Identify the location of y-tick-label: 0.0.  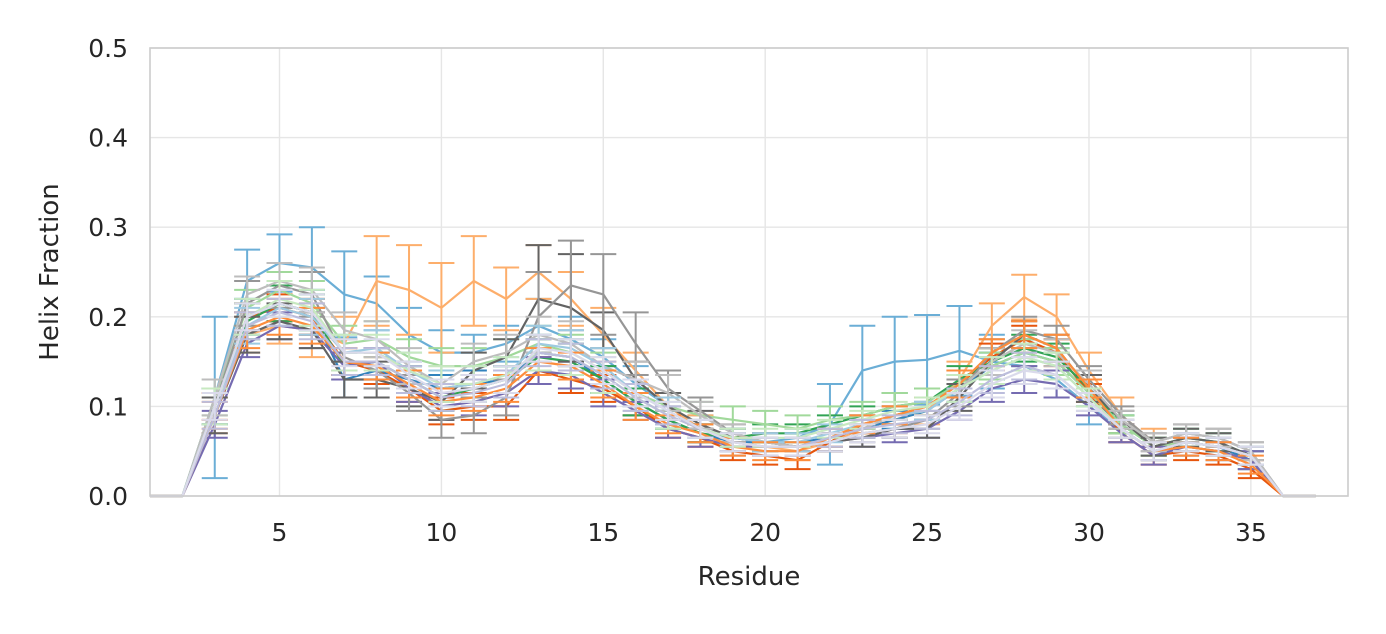
(108, 496).